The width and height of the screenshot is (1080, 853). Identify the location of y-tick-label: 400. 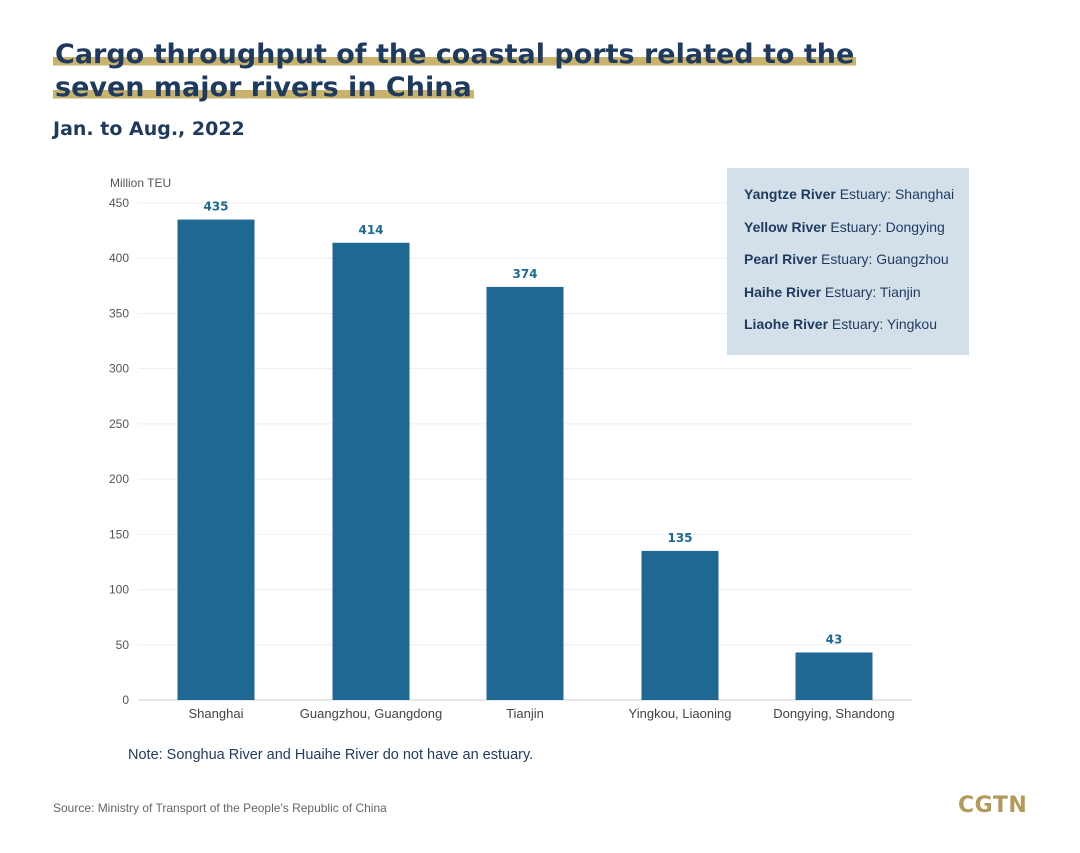
(119, 258).